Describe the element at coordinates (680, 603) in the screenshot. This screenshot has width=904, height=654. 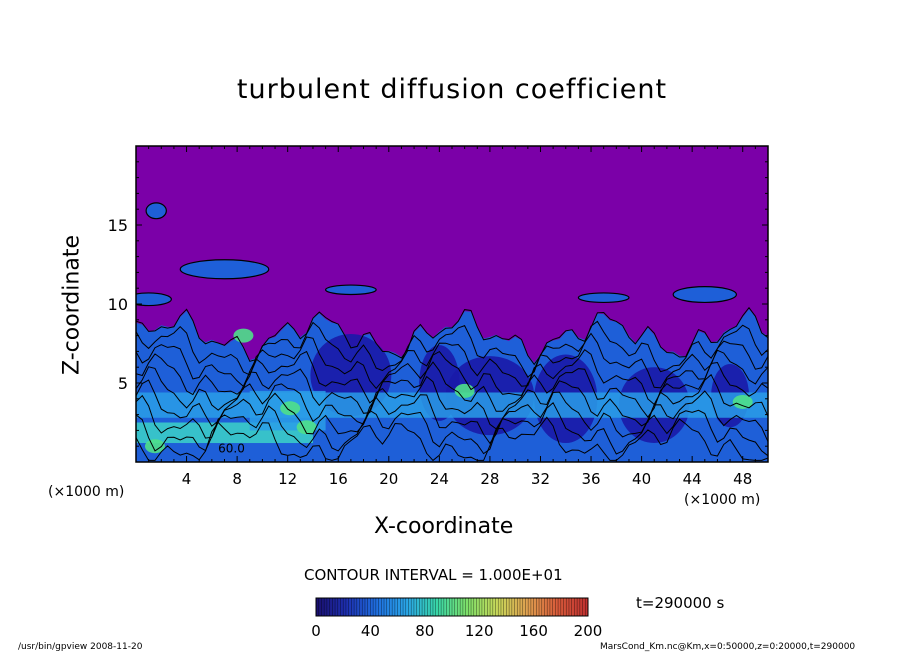
I see `time-label: t=290000 s` at that location.